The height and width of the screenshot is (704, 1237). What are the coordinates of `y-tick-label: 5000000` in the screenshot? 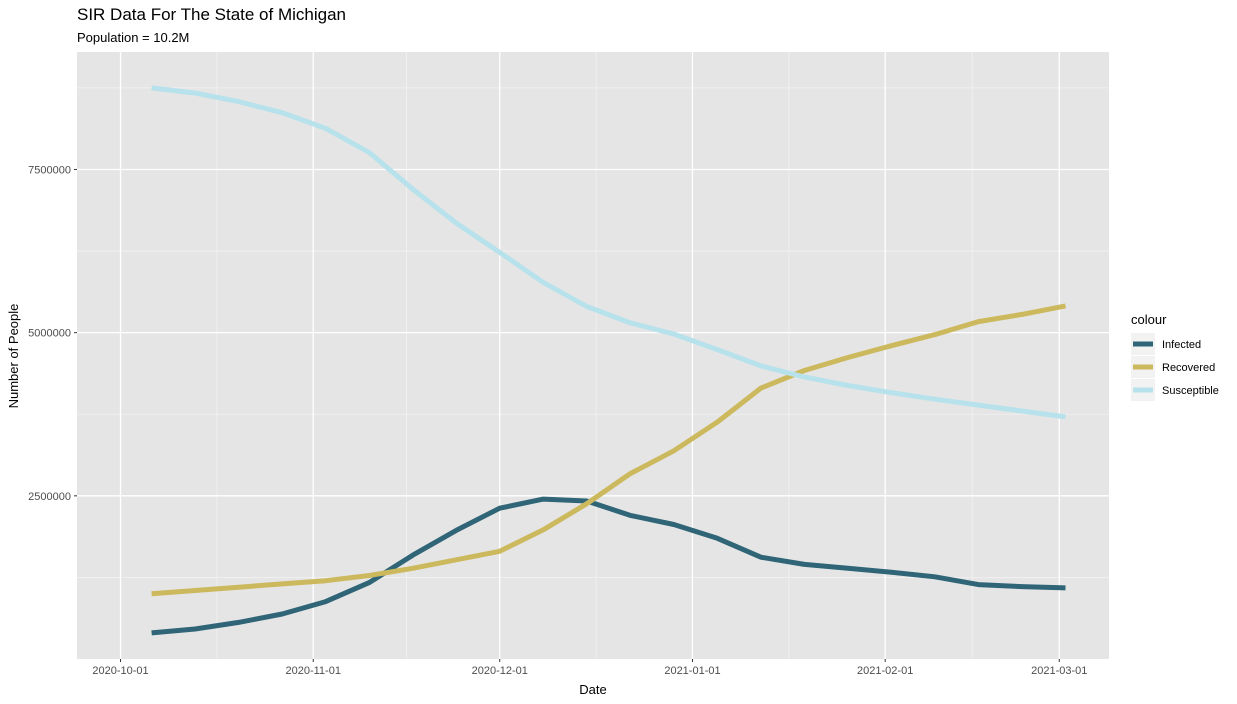 It's located at (49, 334).